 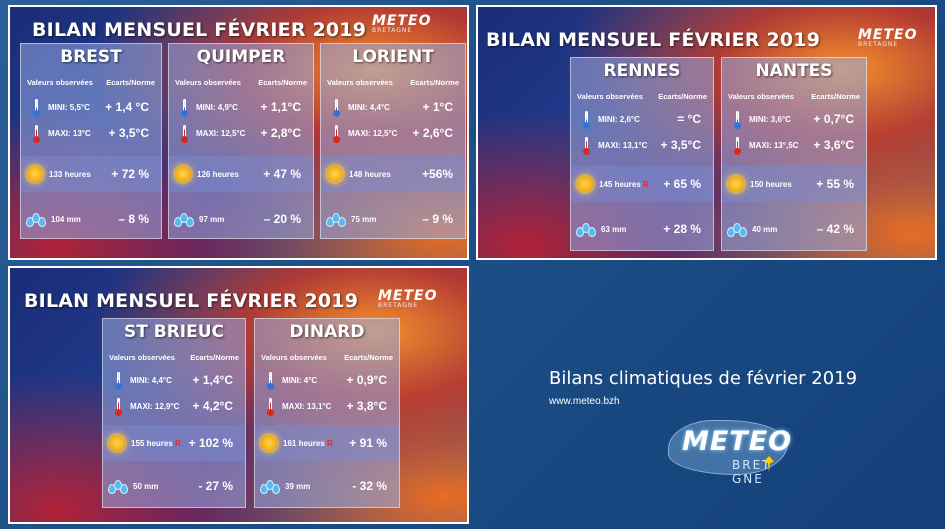 What do you see at coordinates (369, 486) in the screenshot?
I see `rain-deviation: - 32 %` at bounding box center [369, 486].